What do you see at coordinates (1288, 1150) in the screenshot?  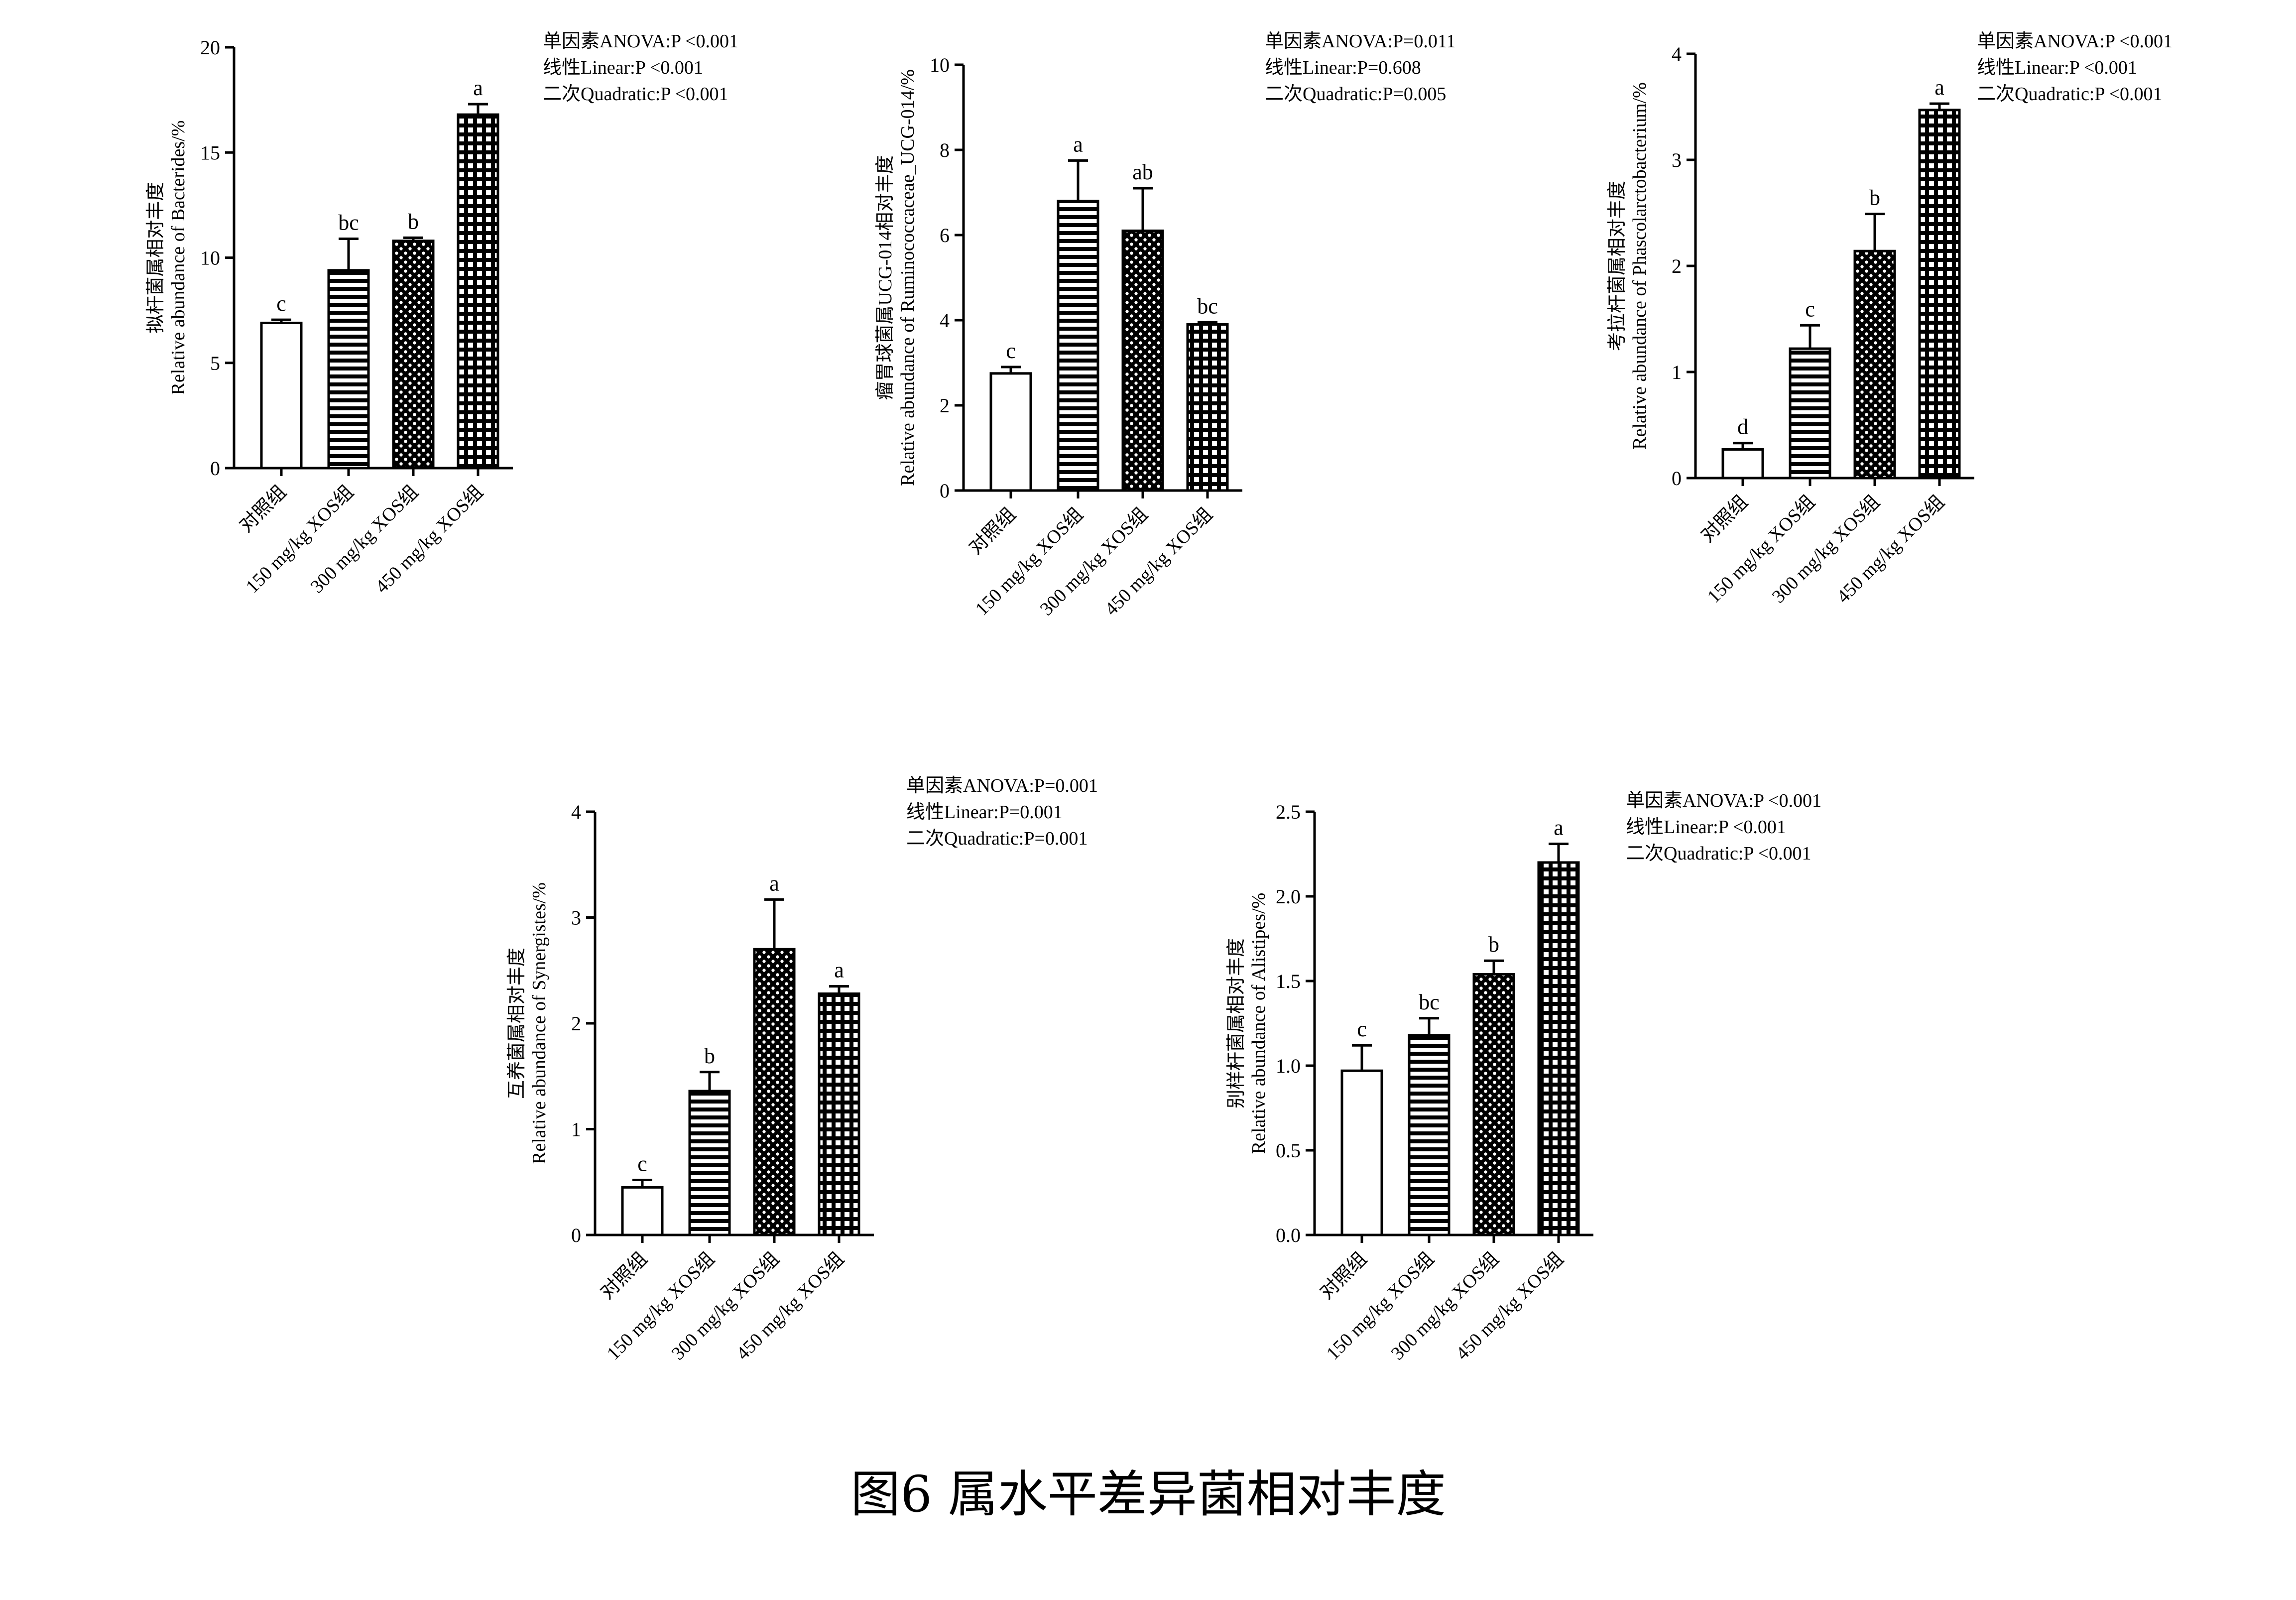 I see `y-tick-label: 0.5` at bounding box center [1288, 1150].